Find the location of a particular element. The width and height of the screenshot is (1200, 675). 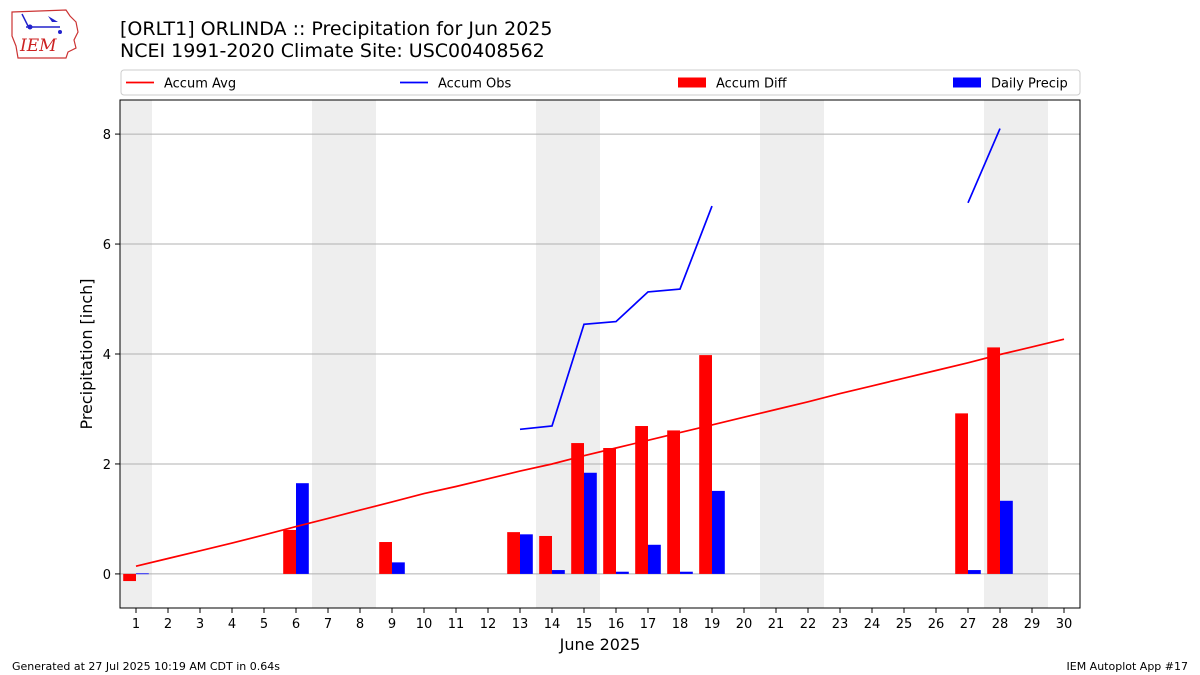

x-tick-label: 14 is located at coordinates (552, 624).